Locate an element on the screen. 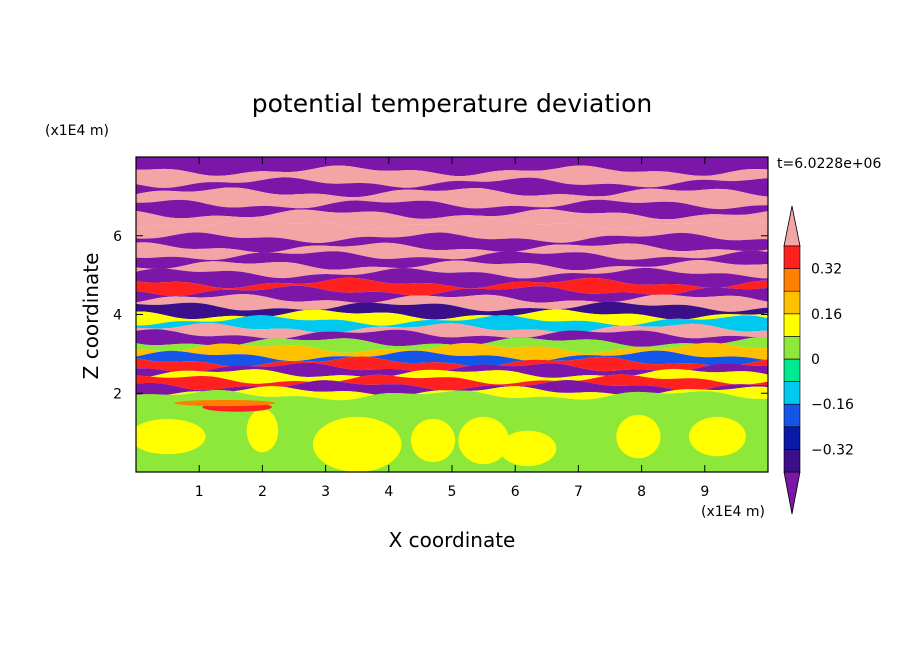 This screenshot has width=904, height=654. x-tick-label: 7 is located at coordinates (578, 492).